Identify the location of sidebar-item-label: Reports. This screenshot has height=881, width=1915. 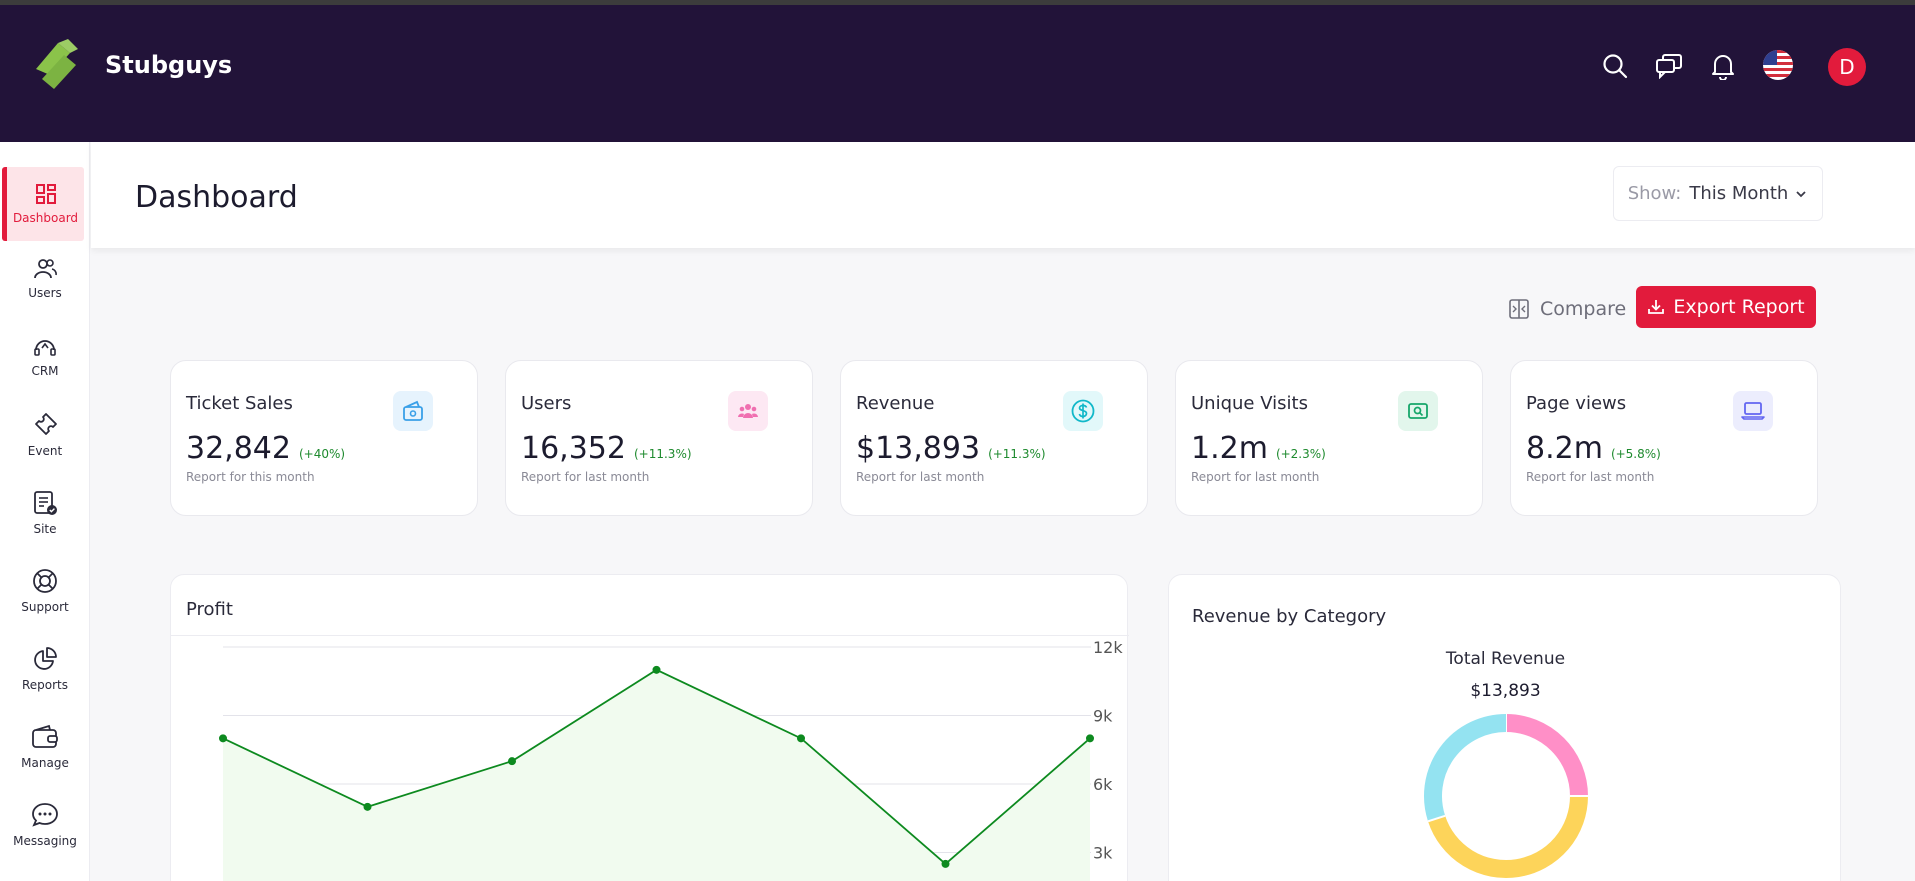
(45, 685).